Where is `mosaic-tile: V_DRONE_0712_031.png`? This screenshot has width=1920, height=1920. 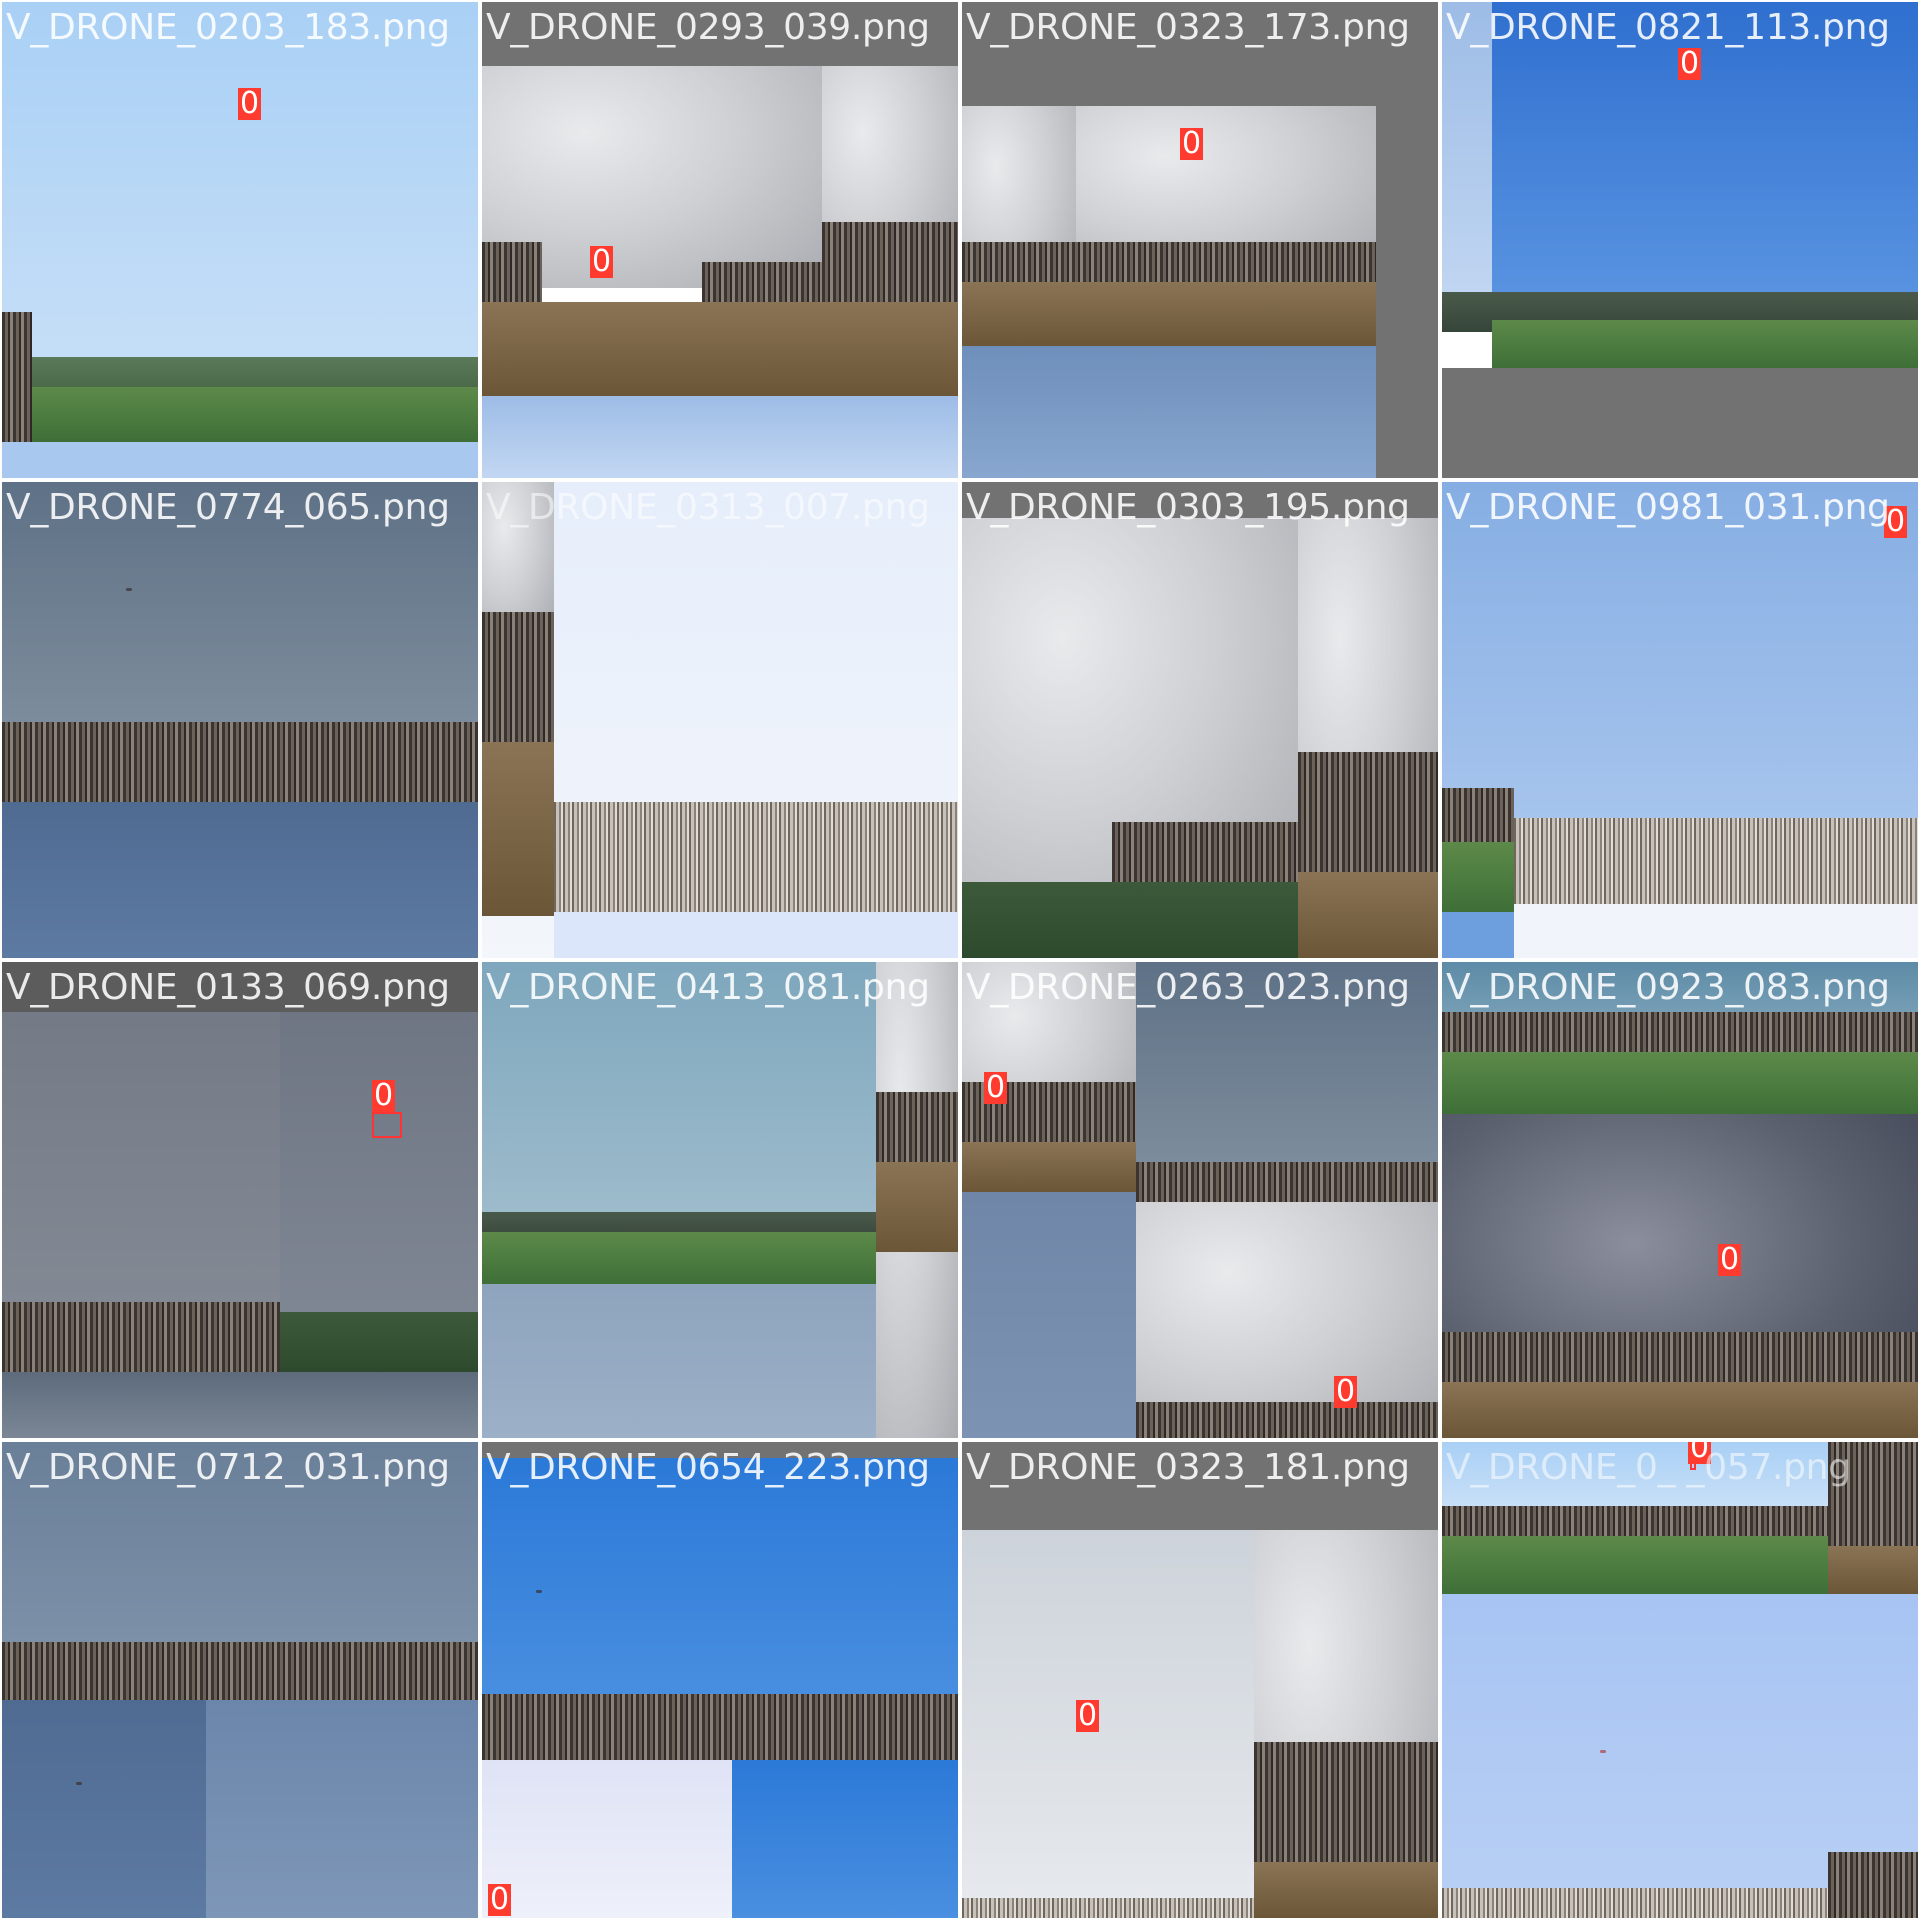 mosaic-tile: V_DRONE_0712_031.png is located at coordinates (240, 1680).